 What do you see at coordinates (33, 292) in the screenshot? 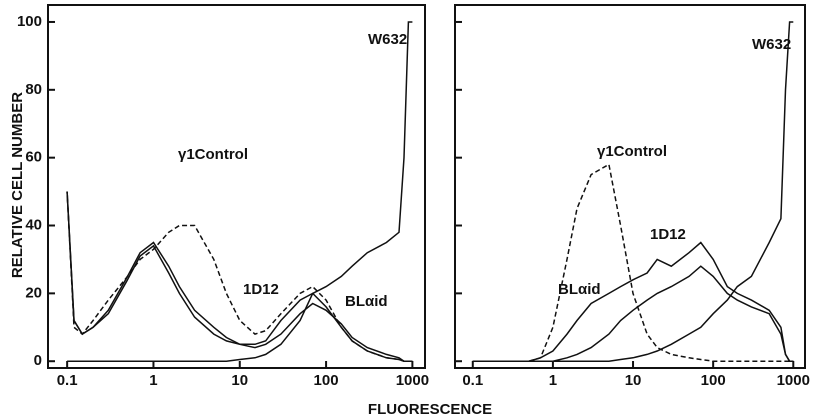
I see `y-tick-label: 20` at bounding box center [33, 292].